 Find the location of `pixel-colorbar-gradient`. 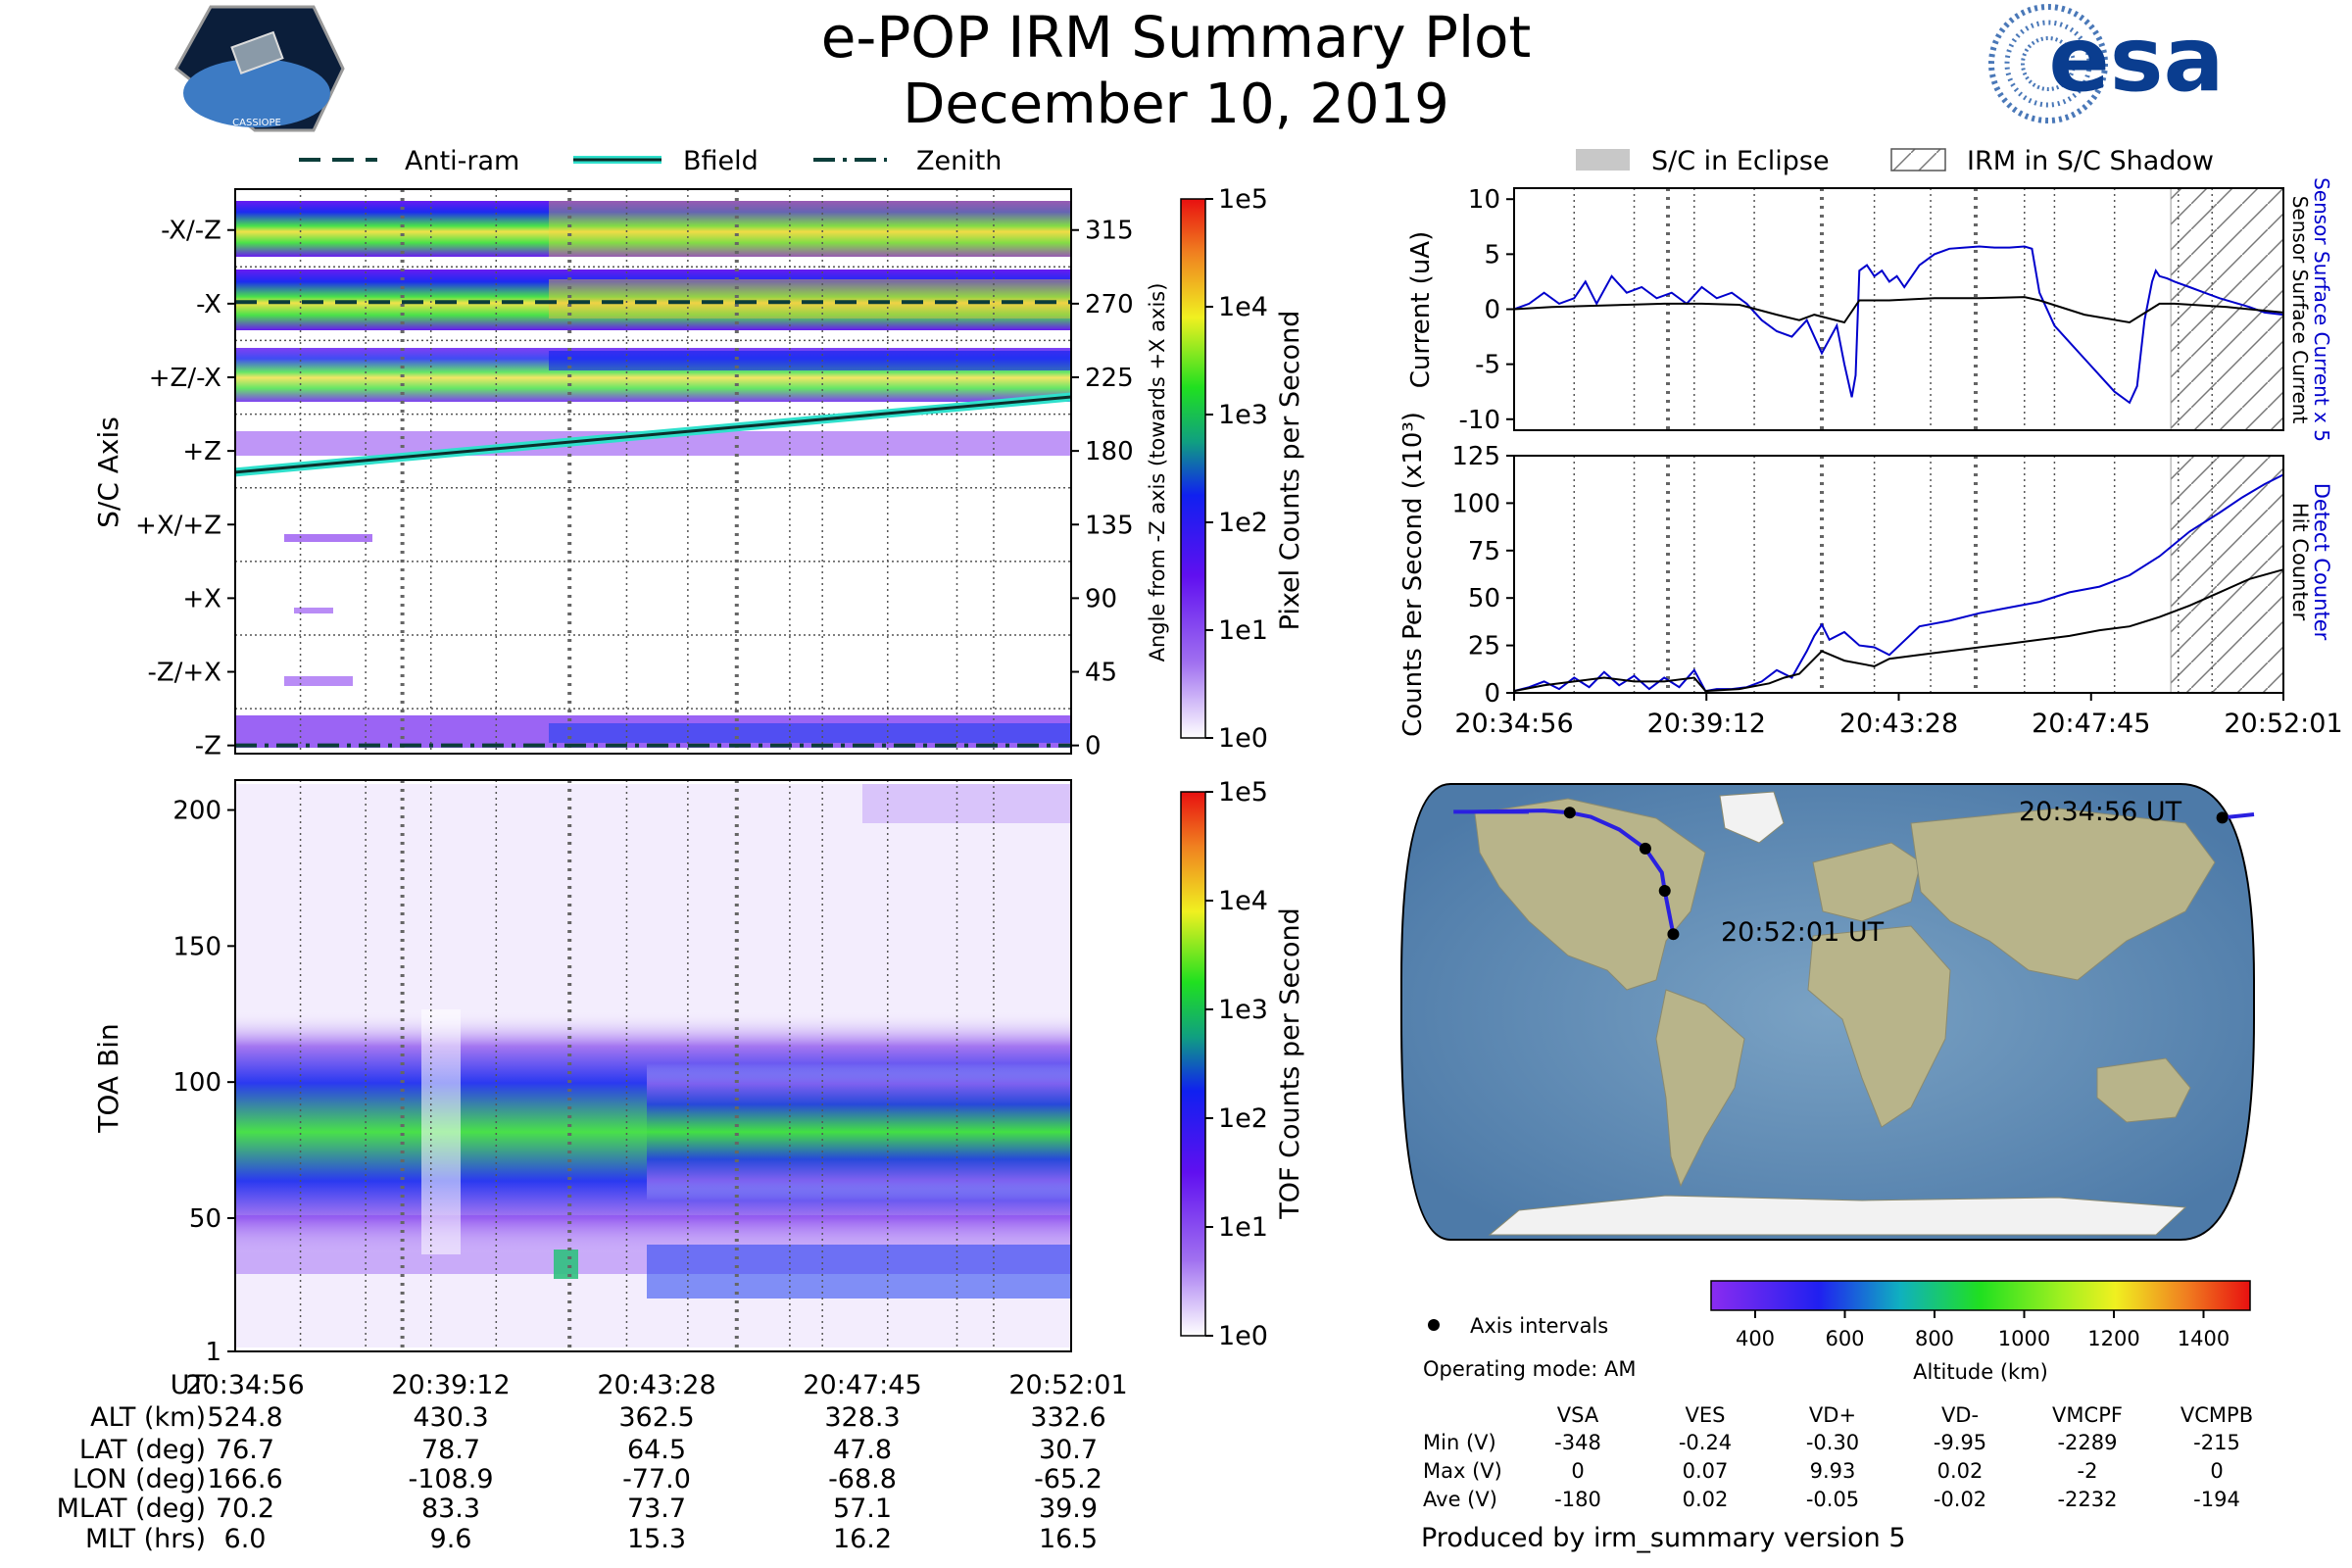

pixel-colorbar-gradient is located at coordinates (1193, 468).